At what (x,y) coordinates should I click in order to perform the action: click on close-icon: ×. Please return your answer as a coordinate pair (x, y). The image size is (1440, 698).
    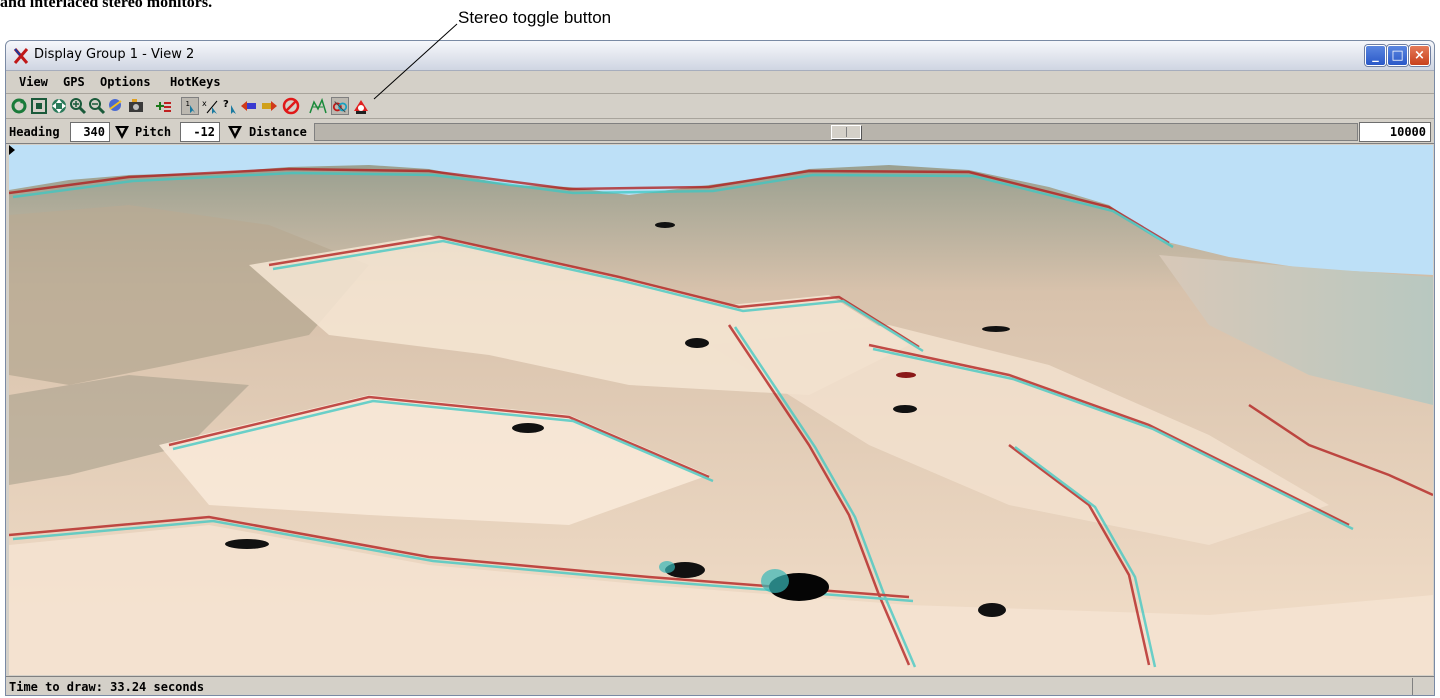
    Looking at the image, I should click on (1419, 55).